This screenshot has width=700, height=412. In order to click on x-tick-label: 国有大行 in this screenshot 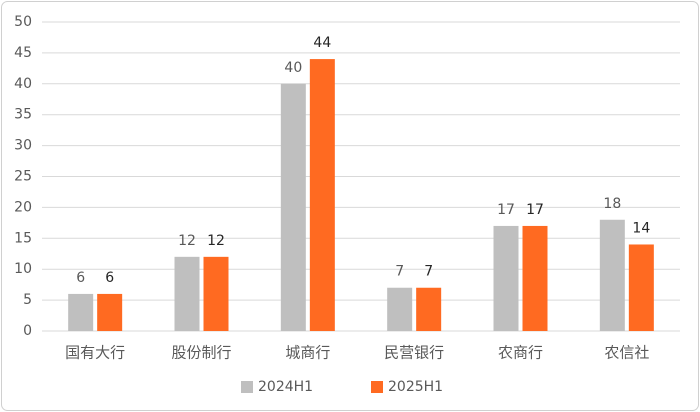, I will do `click(95, 353)`.